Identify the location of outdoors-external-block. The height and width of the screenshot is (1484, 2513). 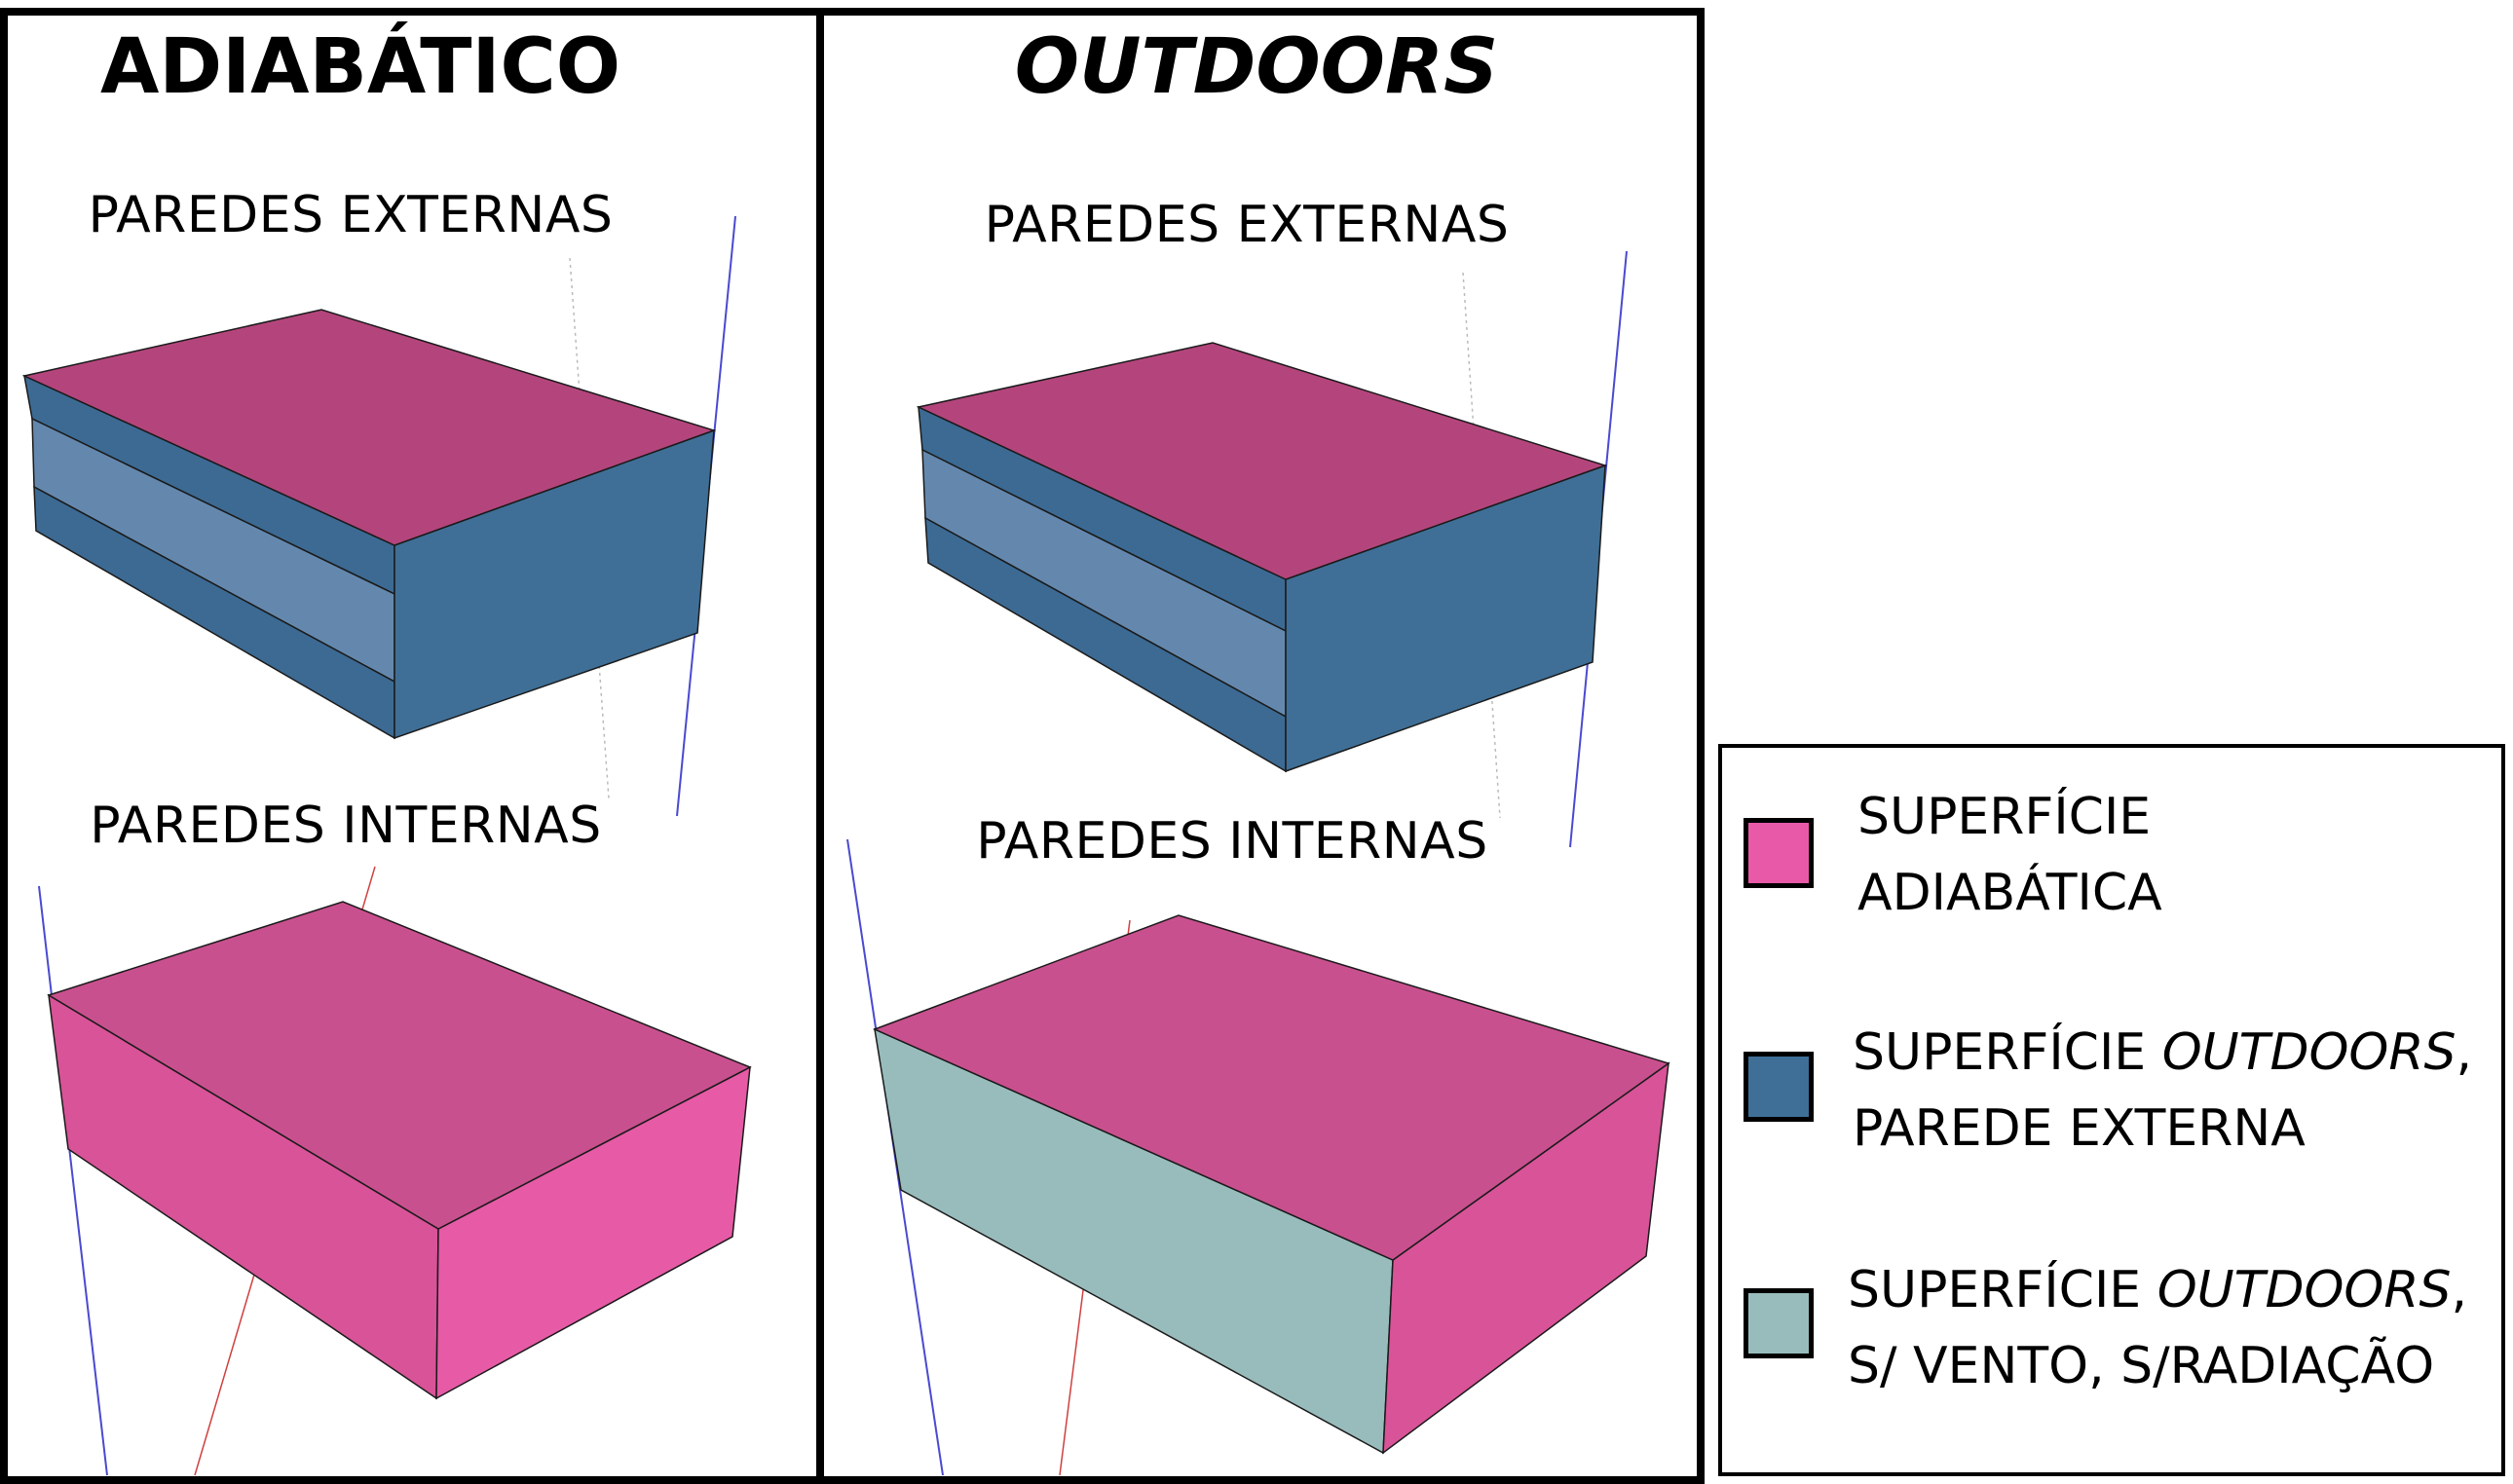
(1262, 557).